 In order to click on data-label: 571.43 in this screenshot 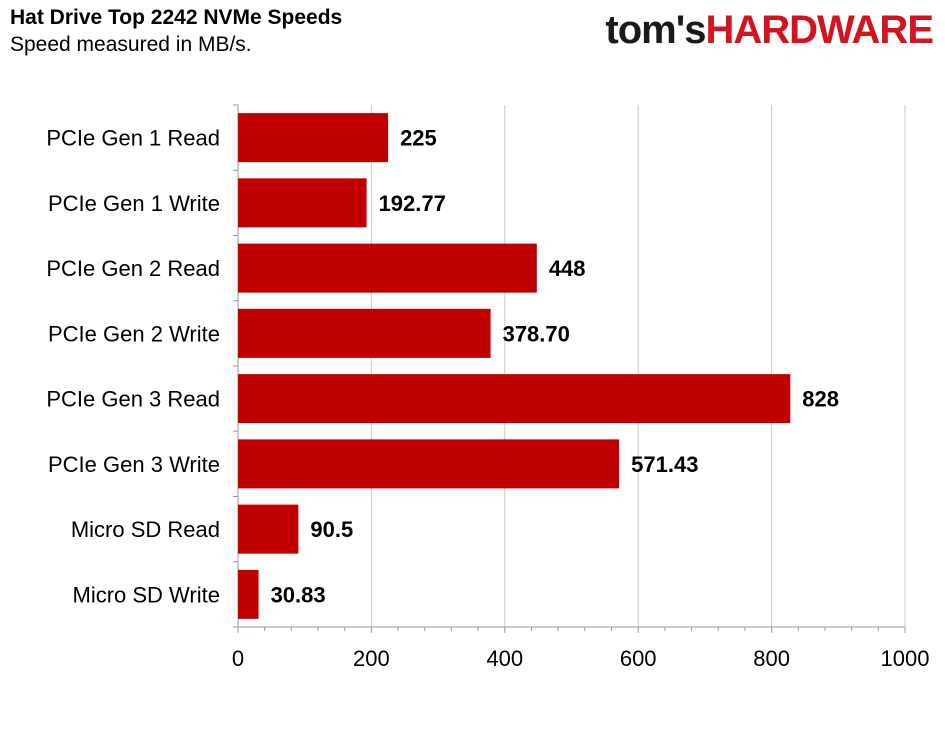, I will do `click(664, 464)`.